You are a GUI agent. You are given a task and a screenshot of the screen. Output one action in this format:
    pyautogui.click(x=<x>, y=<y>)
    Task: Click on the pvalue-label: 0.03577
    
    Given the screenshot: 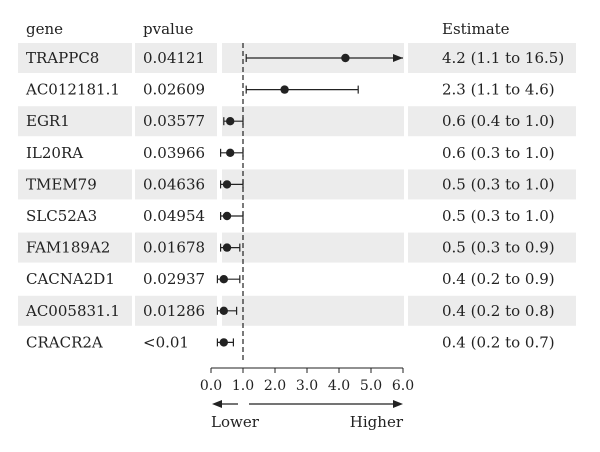 What is the action you would take?
    pyautogui.click(x=174, y=121)
    